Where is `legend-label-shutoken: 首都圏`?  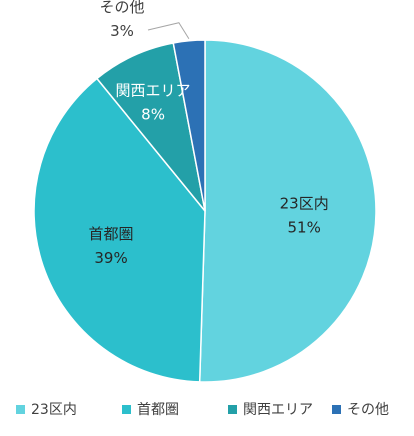 legend-label-shutoken: 首都圏 is located at coordinates (158, 410).